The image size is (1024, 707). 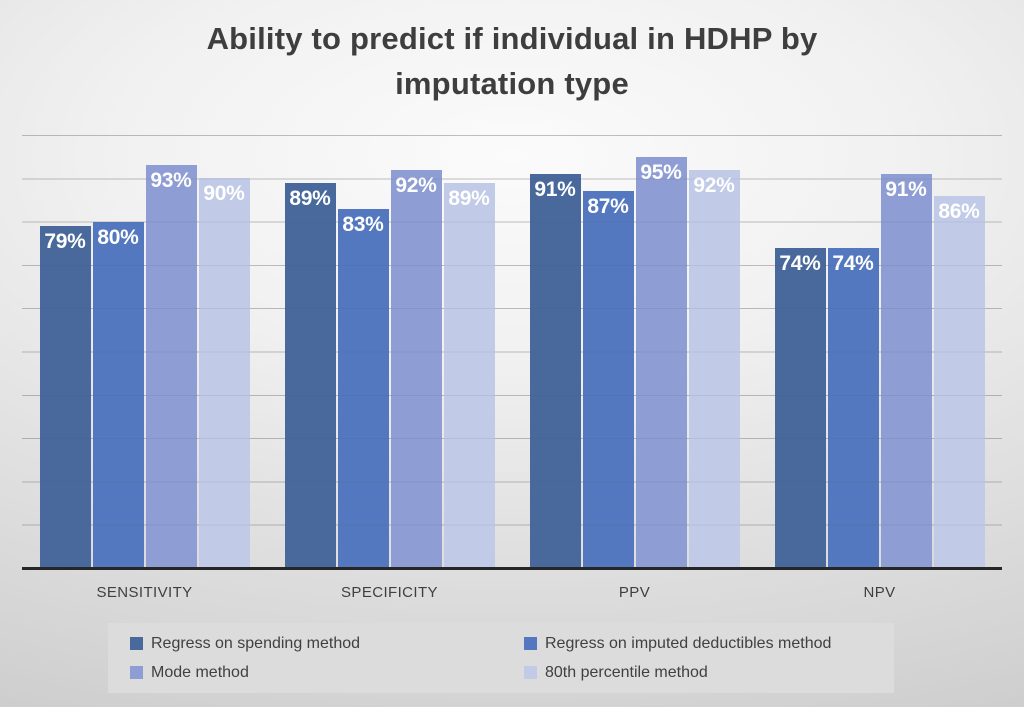 What do you see at coordinates (256, 643) in the screenshot?
I see `legend-label: Regress on spending method` at bounding box center [256, 643].